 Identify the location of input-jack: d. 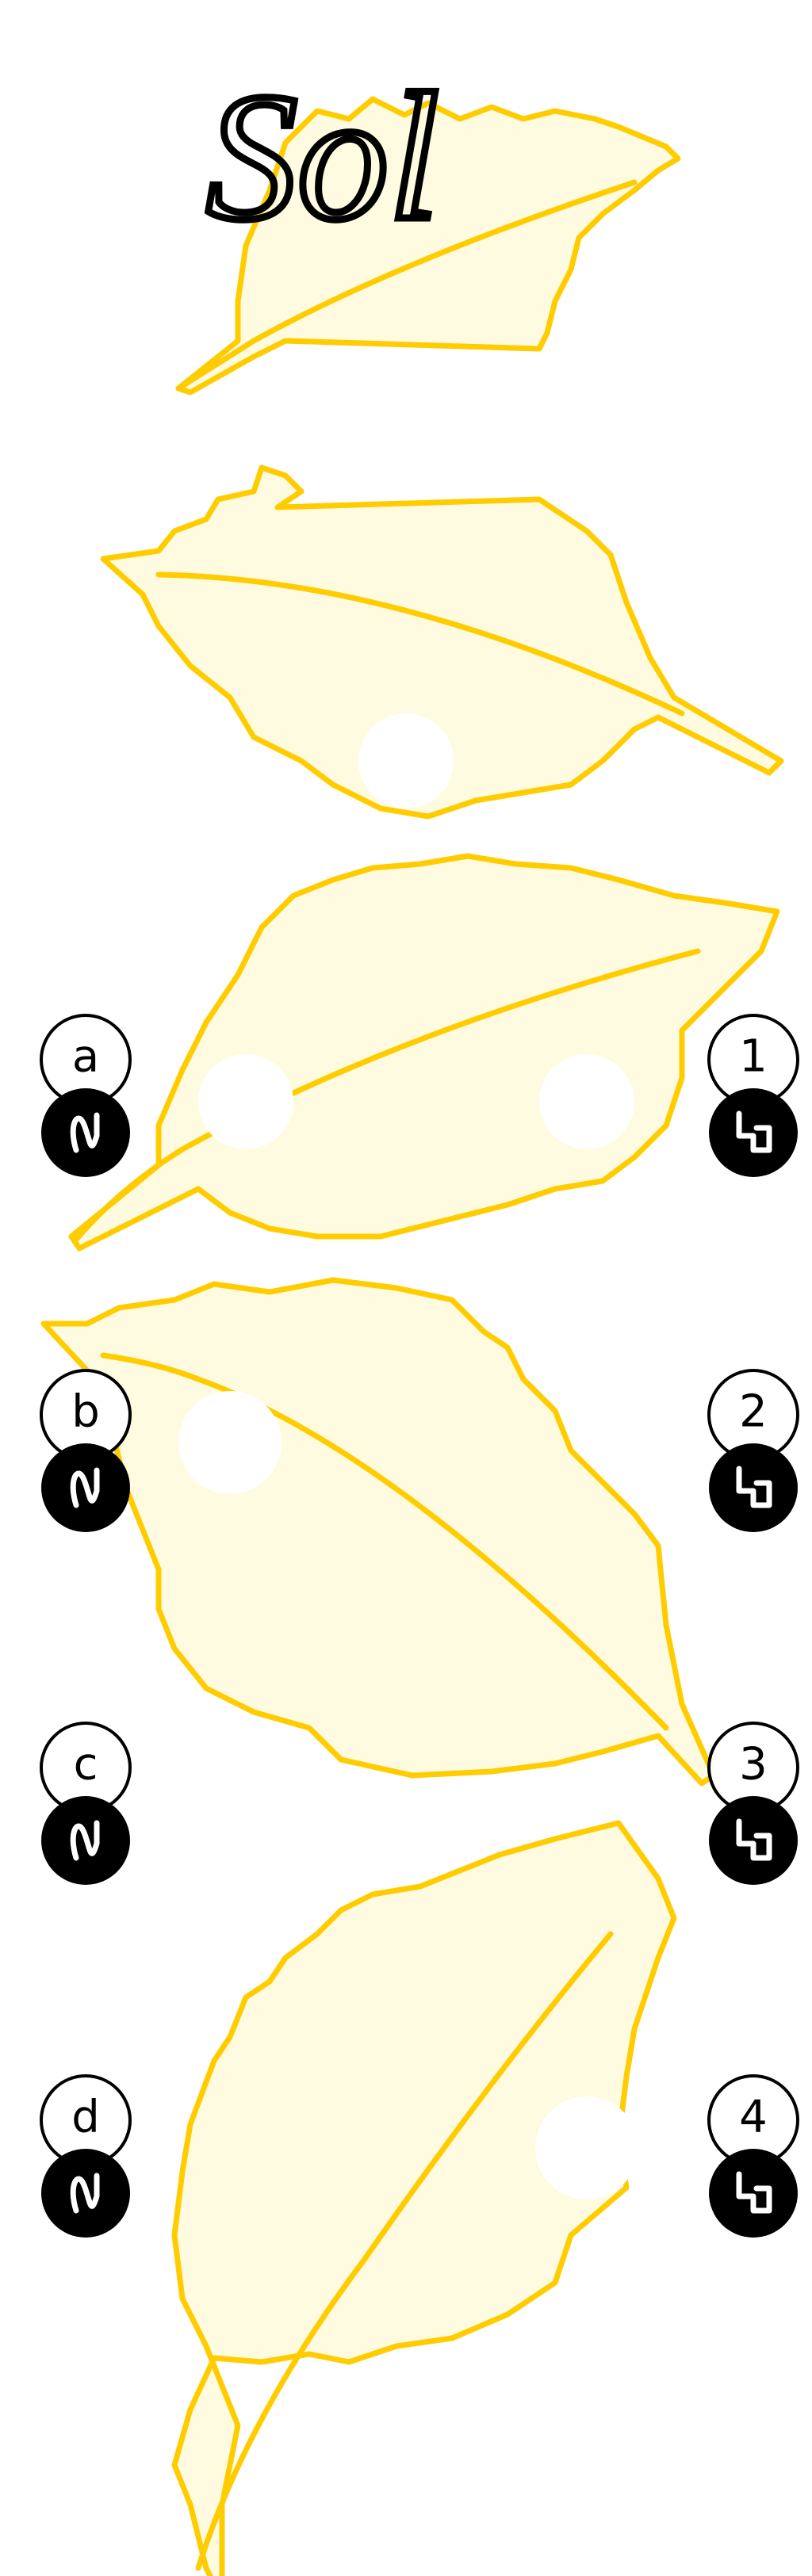
(86, 2156).